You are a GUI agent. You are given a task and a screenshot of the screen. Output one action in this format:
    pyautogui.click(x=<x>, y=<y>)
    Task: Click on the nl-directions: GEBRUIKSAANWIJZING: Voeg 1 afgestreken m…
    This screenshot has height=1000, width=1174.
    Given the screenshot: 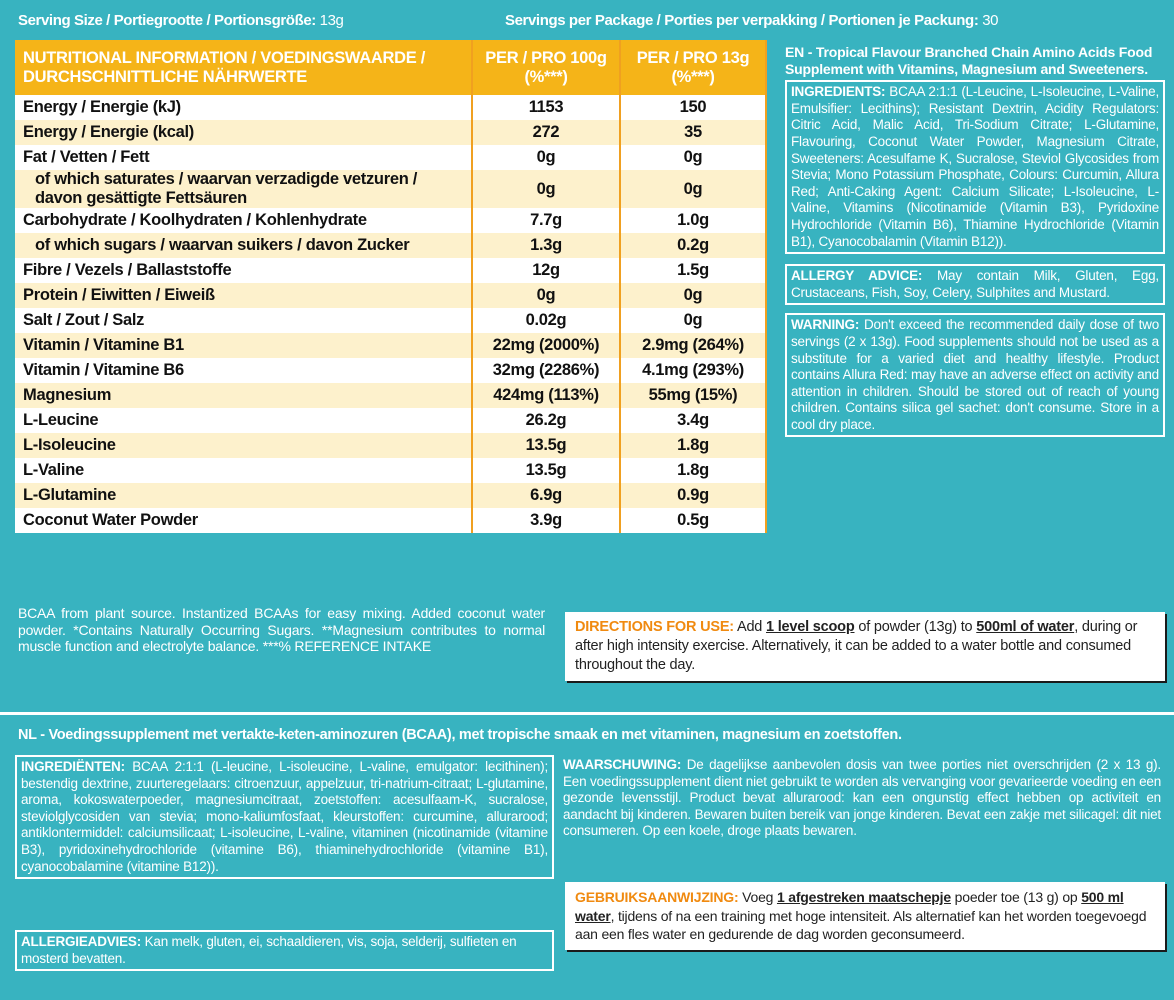 What is the action you would take?
    pyautogui.click(x=865, y=916)
    